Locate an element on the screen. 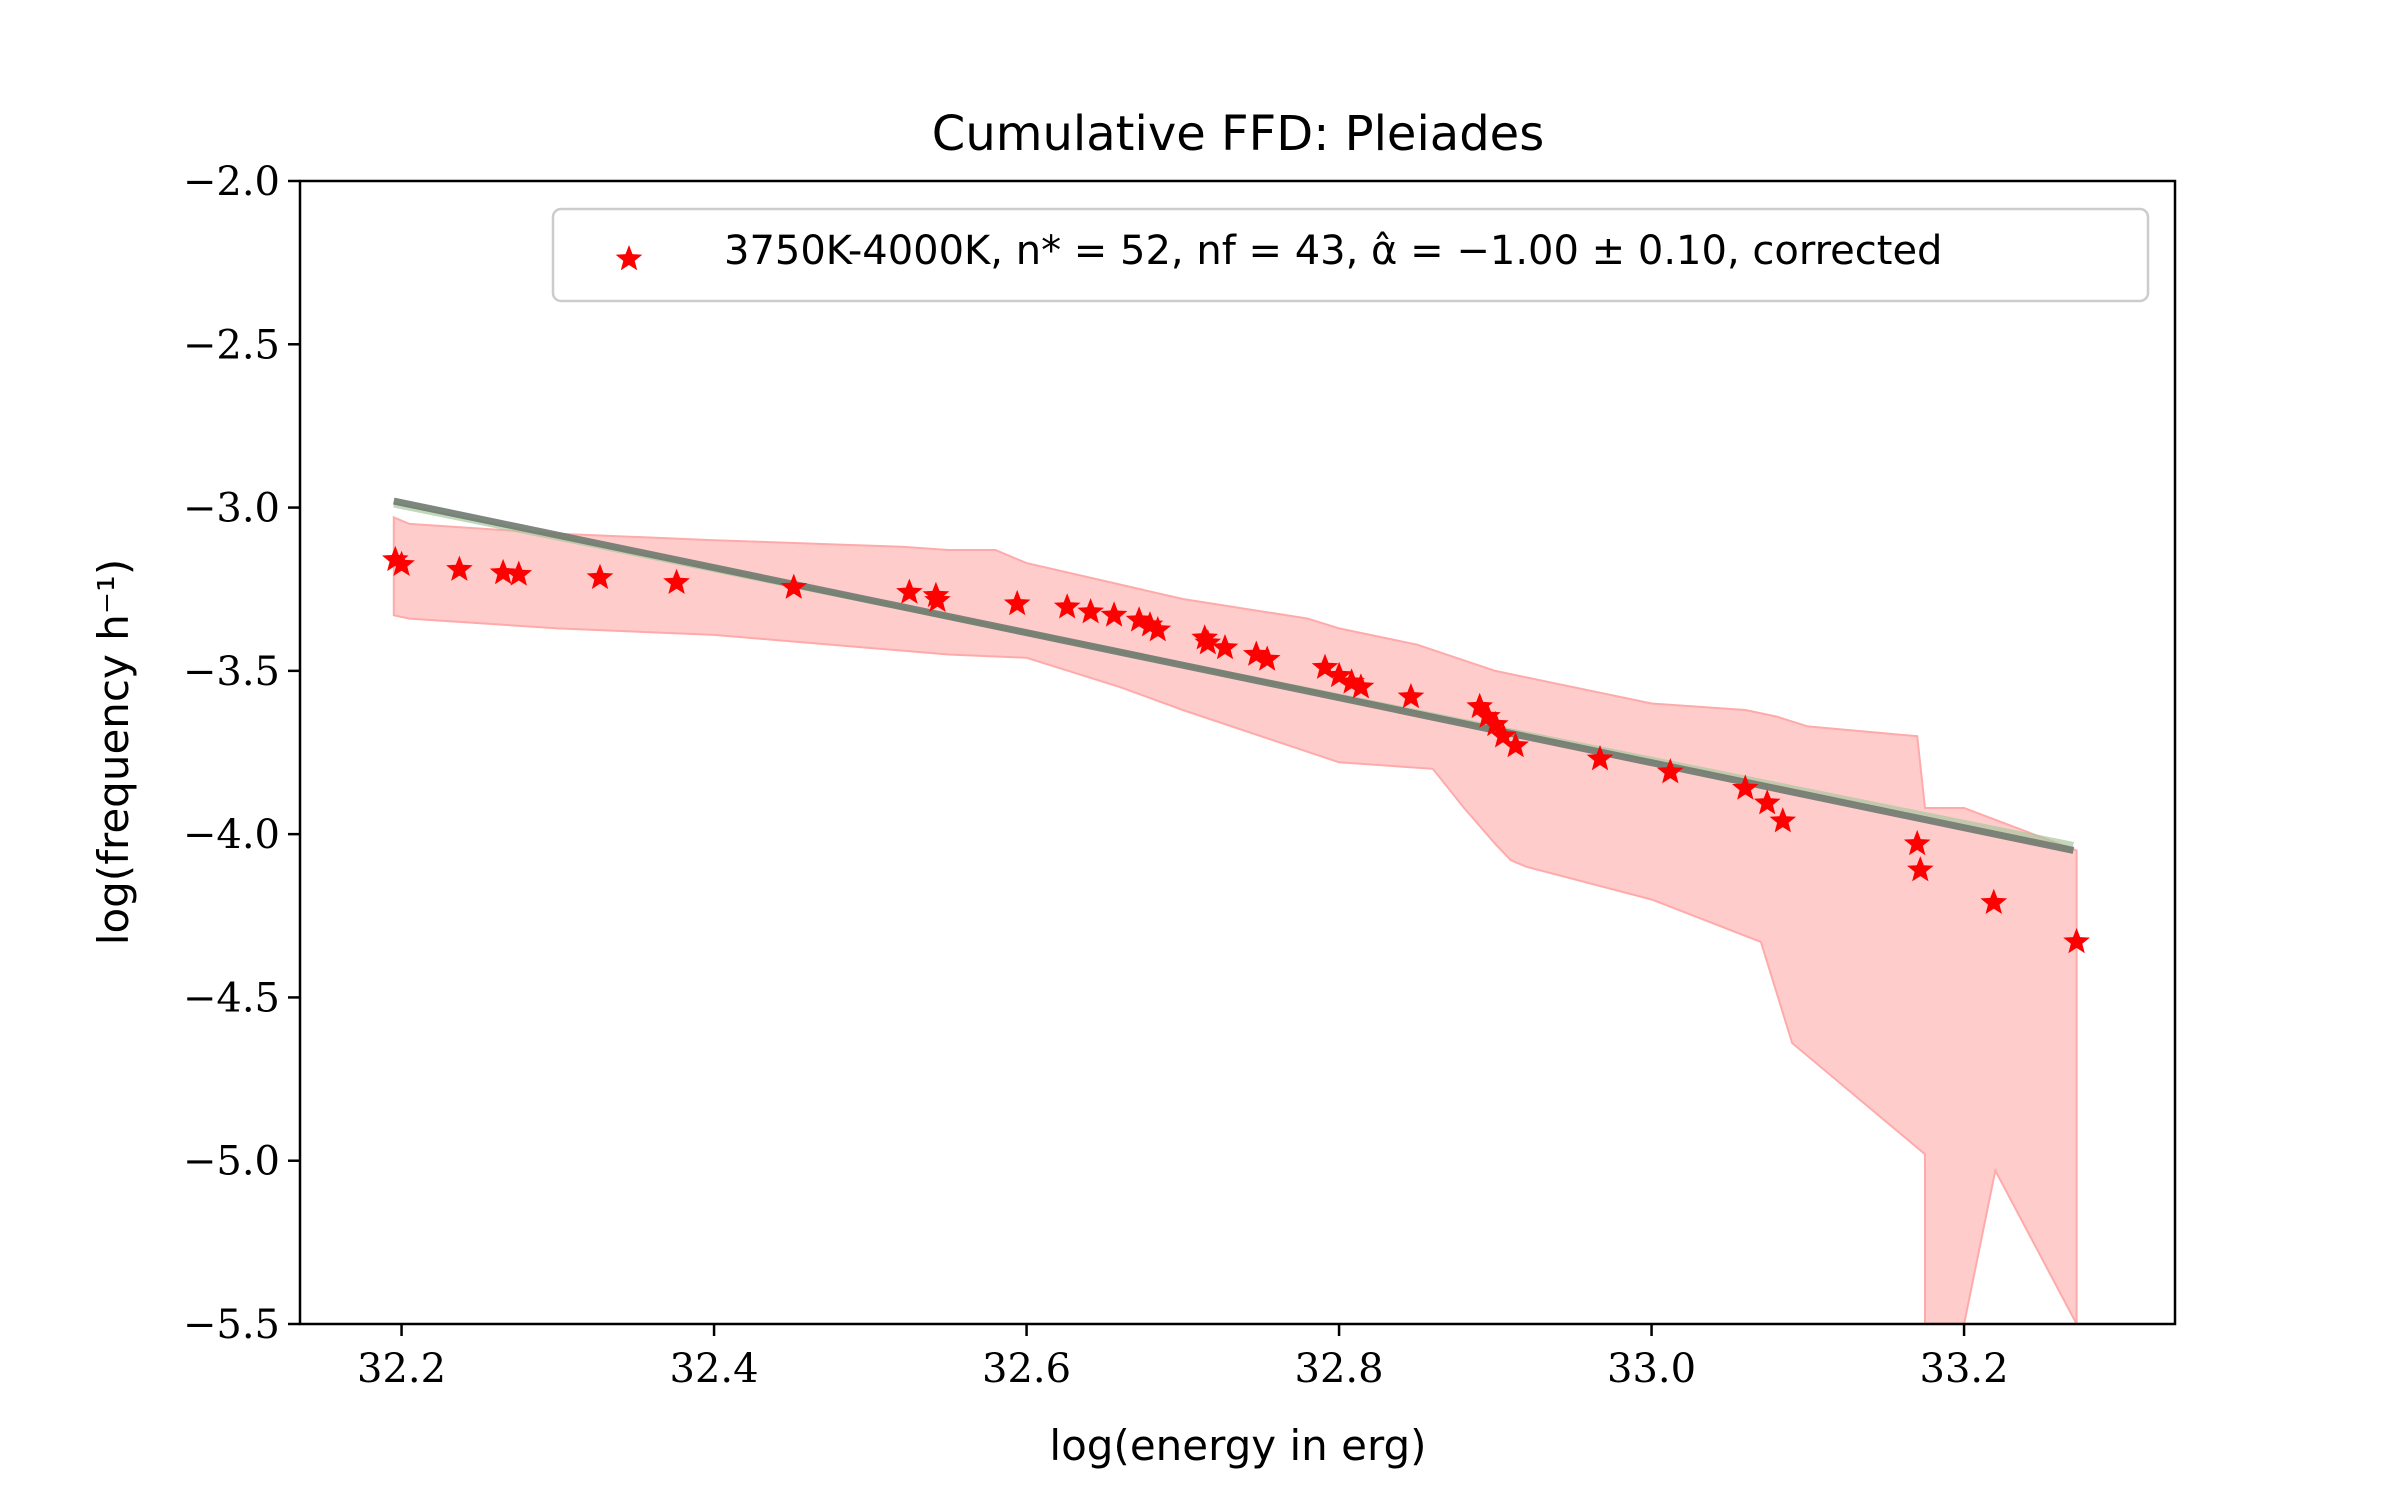 This screenshot has width=2400, height=1500. x-axis: 32.2 32.4 32.6 32.8 33.0 33.2 is located at coordinates (1183, 1358).